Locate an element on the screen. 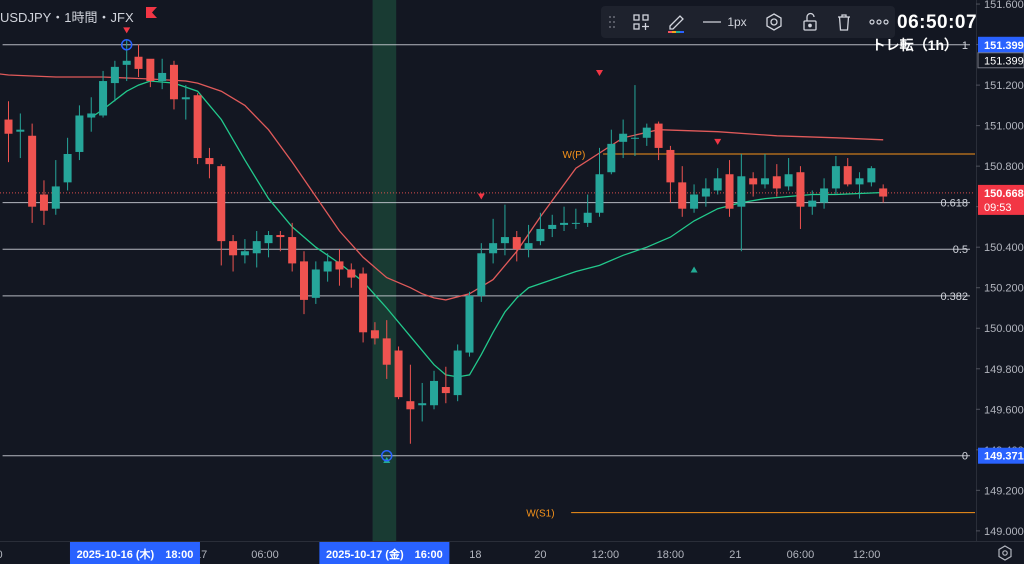 The image size is (1024, 564). price-tick-label: 150.400 is located at coordinates (1004, 248).